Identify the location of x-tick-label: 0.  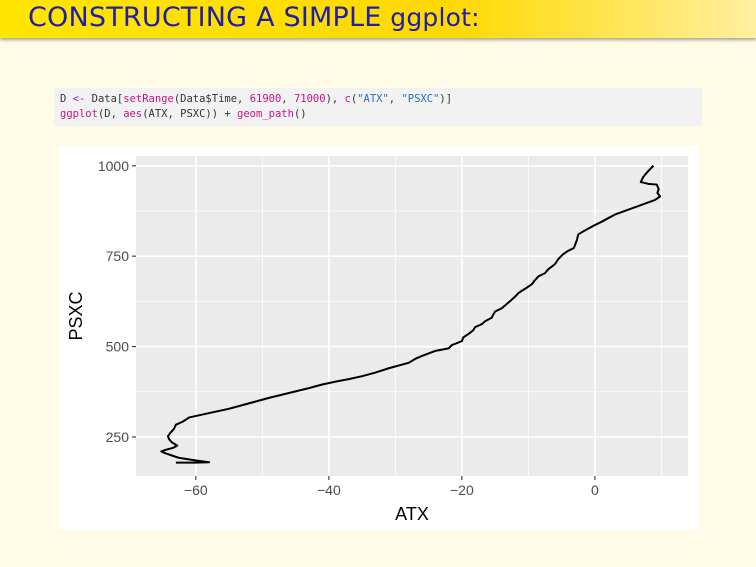
(595, 490).